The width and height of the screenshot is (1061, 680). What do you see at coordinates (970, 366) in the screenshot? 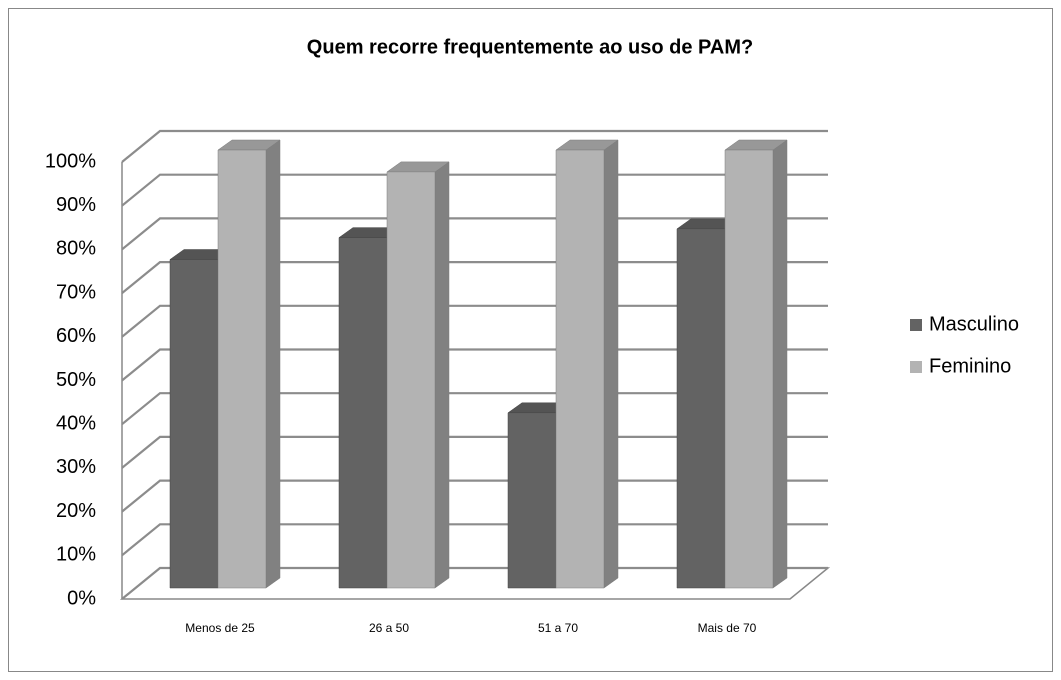
I see `legend-label: Feminino` at bounding box center [970, 366].